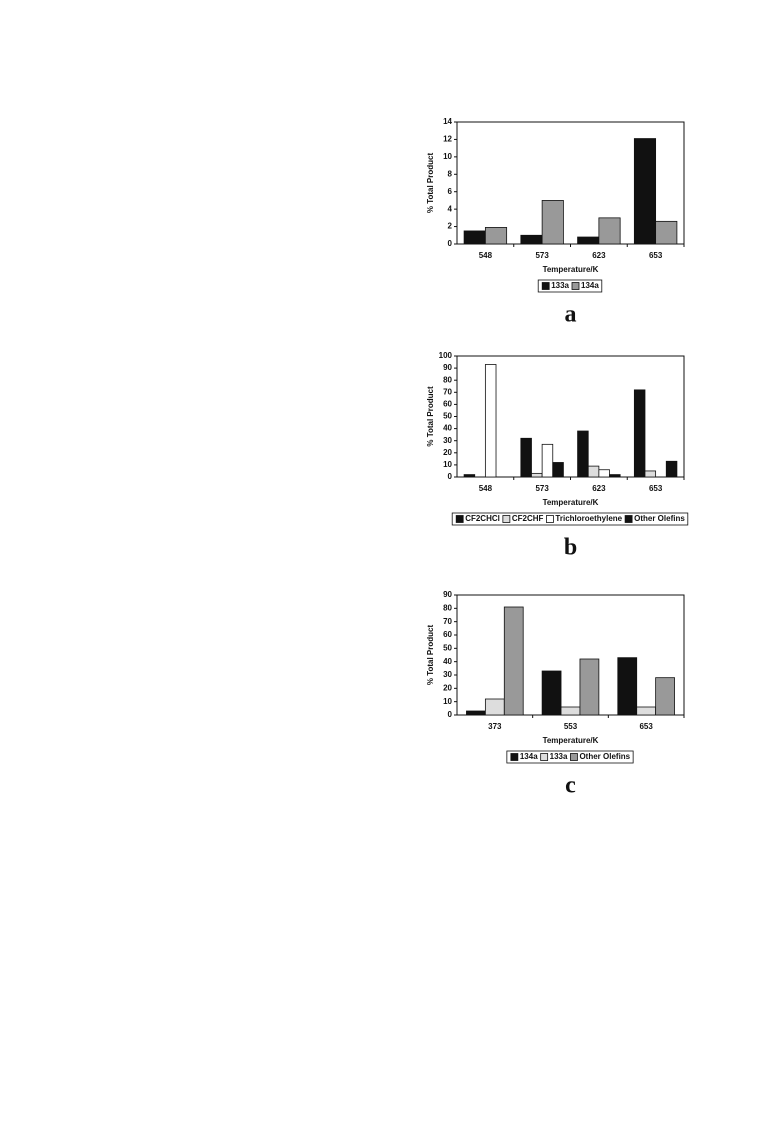  I want to click on x-tick-label: 553, so click(571, 726).